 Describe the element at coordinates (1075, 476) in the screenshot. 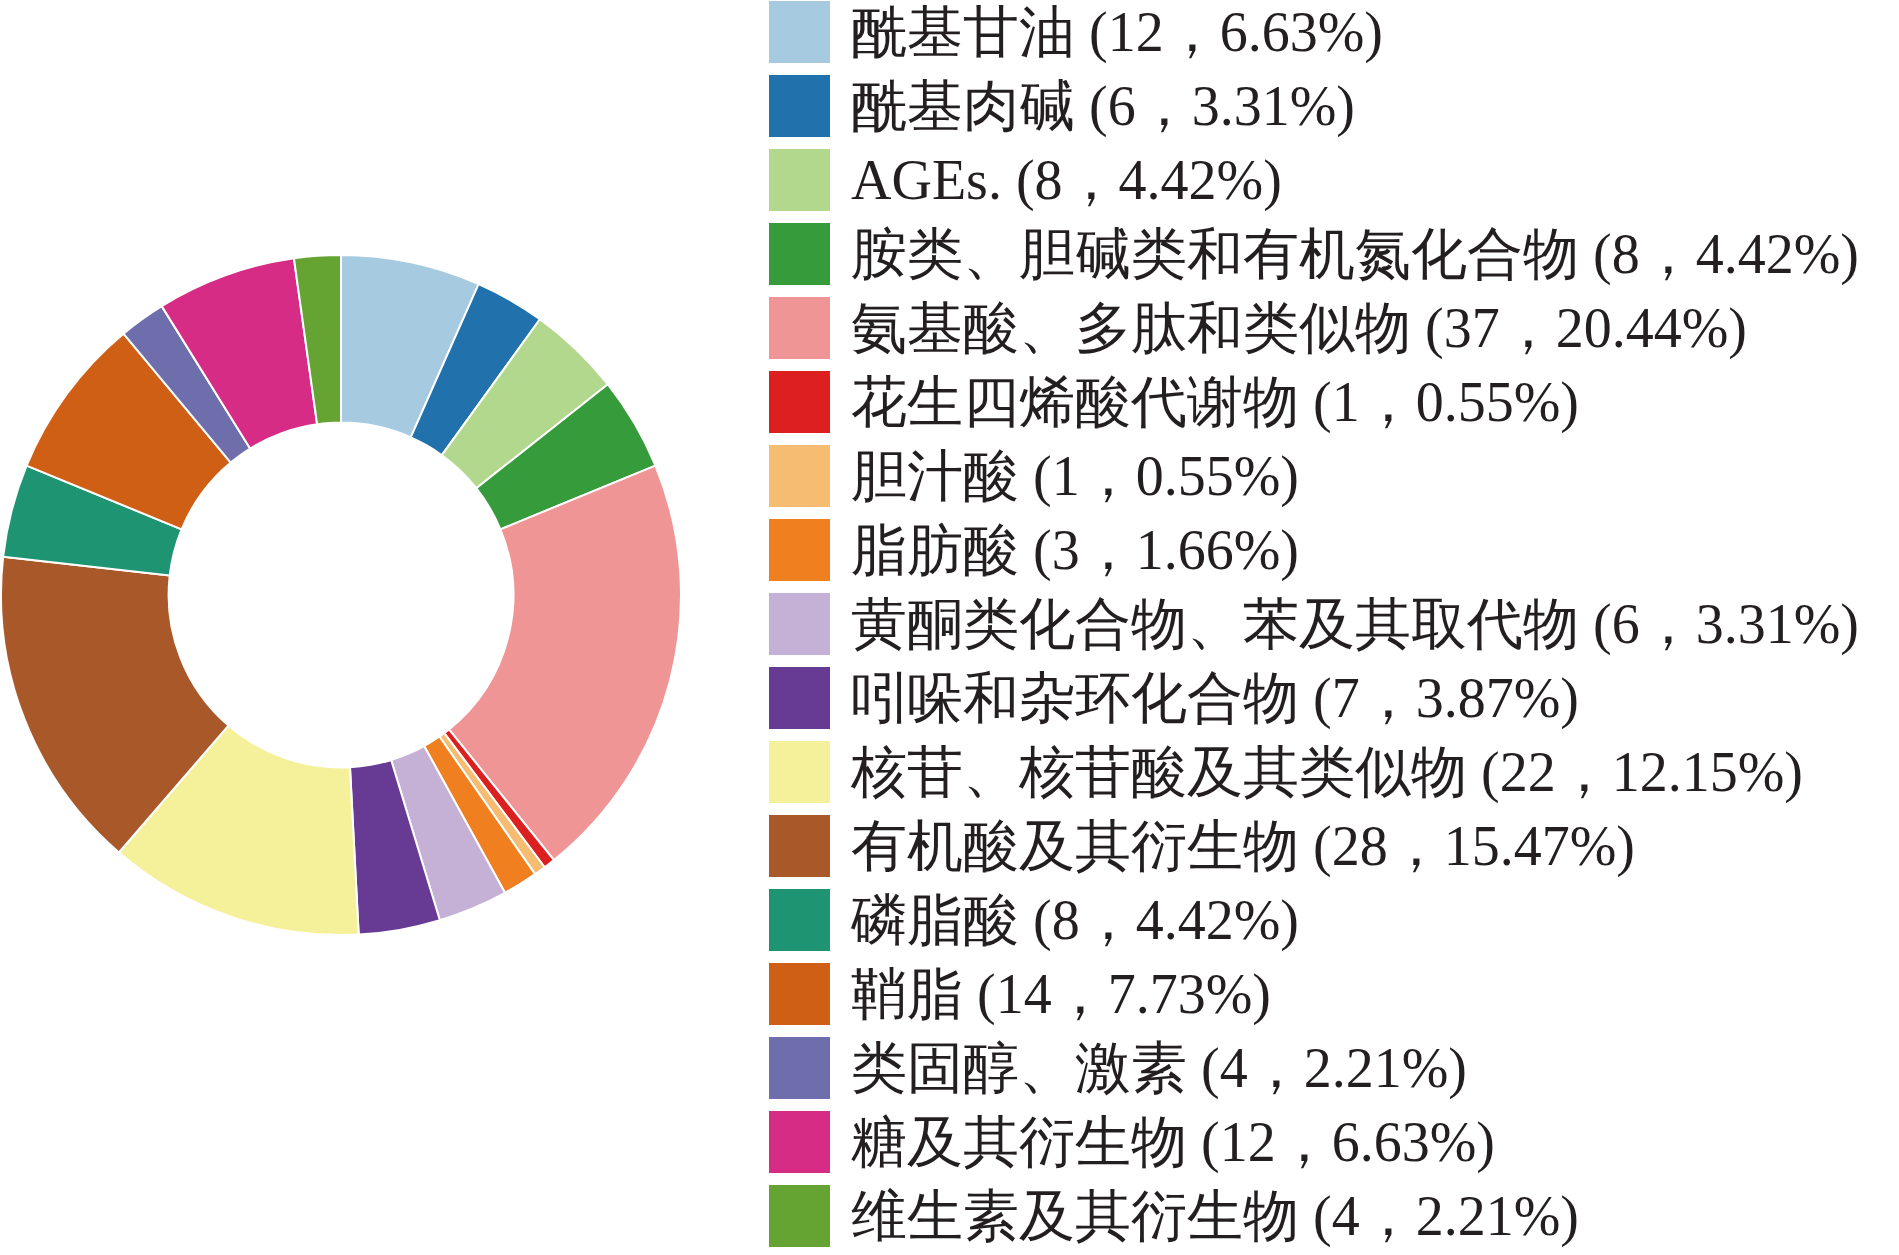

I see `legend-label: 胆汁酸 (1，0.55%)` at that location.